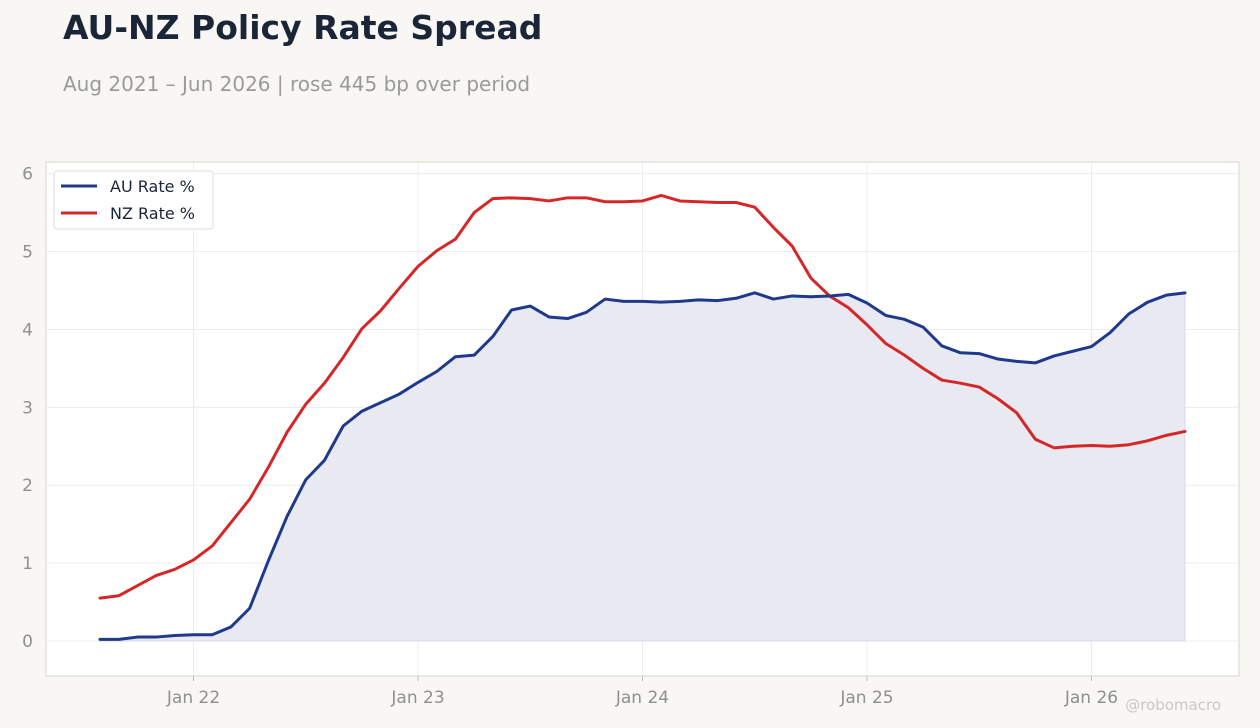 The width and height of the screenshot is (1260, 728). I want to click on x-tick-label: Jan 23, so click(417, 698).